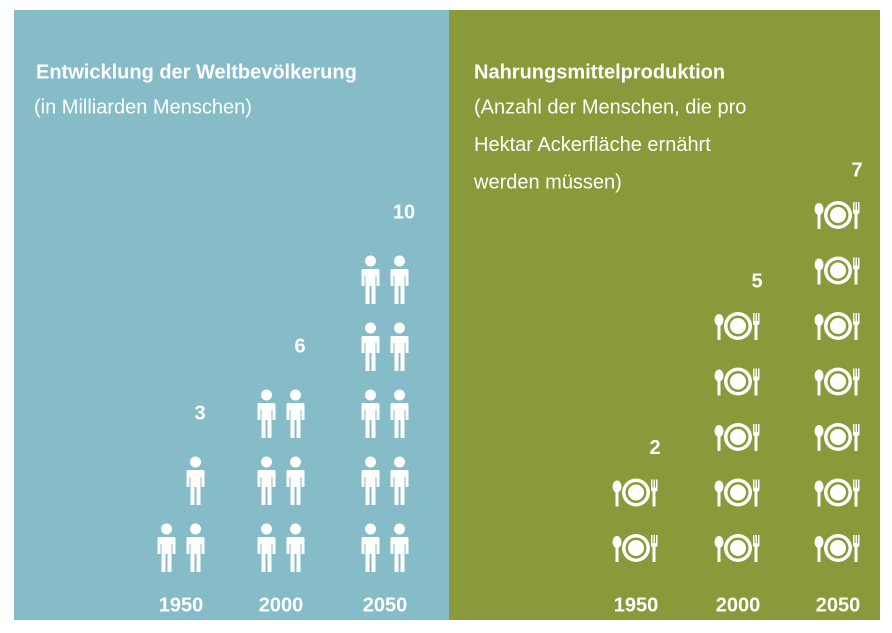 This screenshot has height=633, width=892. I want to click on chart-subtitle: (Anzahl der Menschen, die pro, so click(610, 107).